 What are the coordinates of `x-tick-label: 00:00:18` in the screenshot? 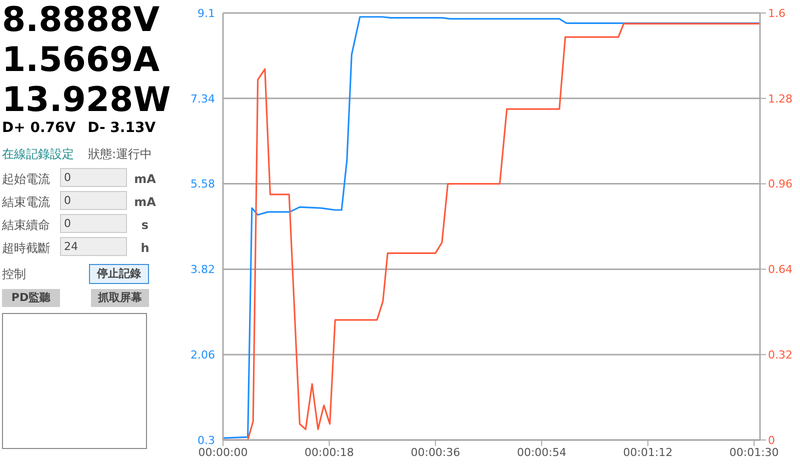 It's located at (329, 452).